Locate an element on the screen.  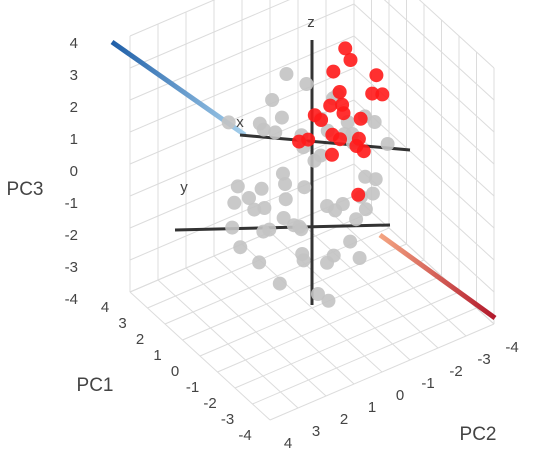
z-tick-label: 2 is located at coordinates (74, 107).